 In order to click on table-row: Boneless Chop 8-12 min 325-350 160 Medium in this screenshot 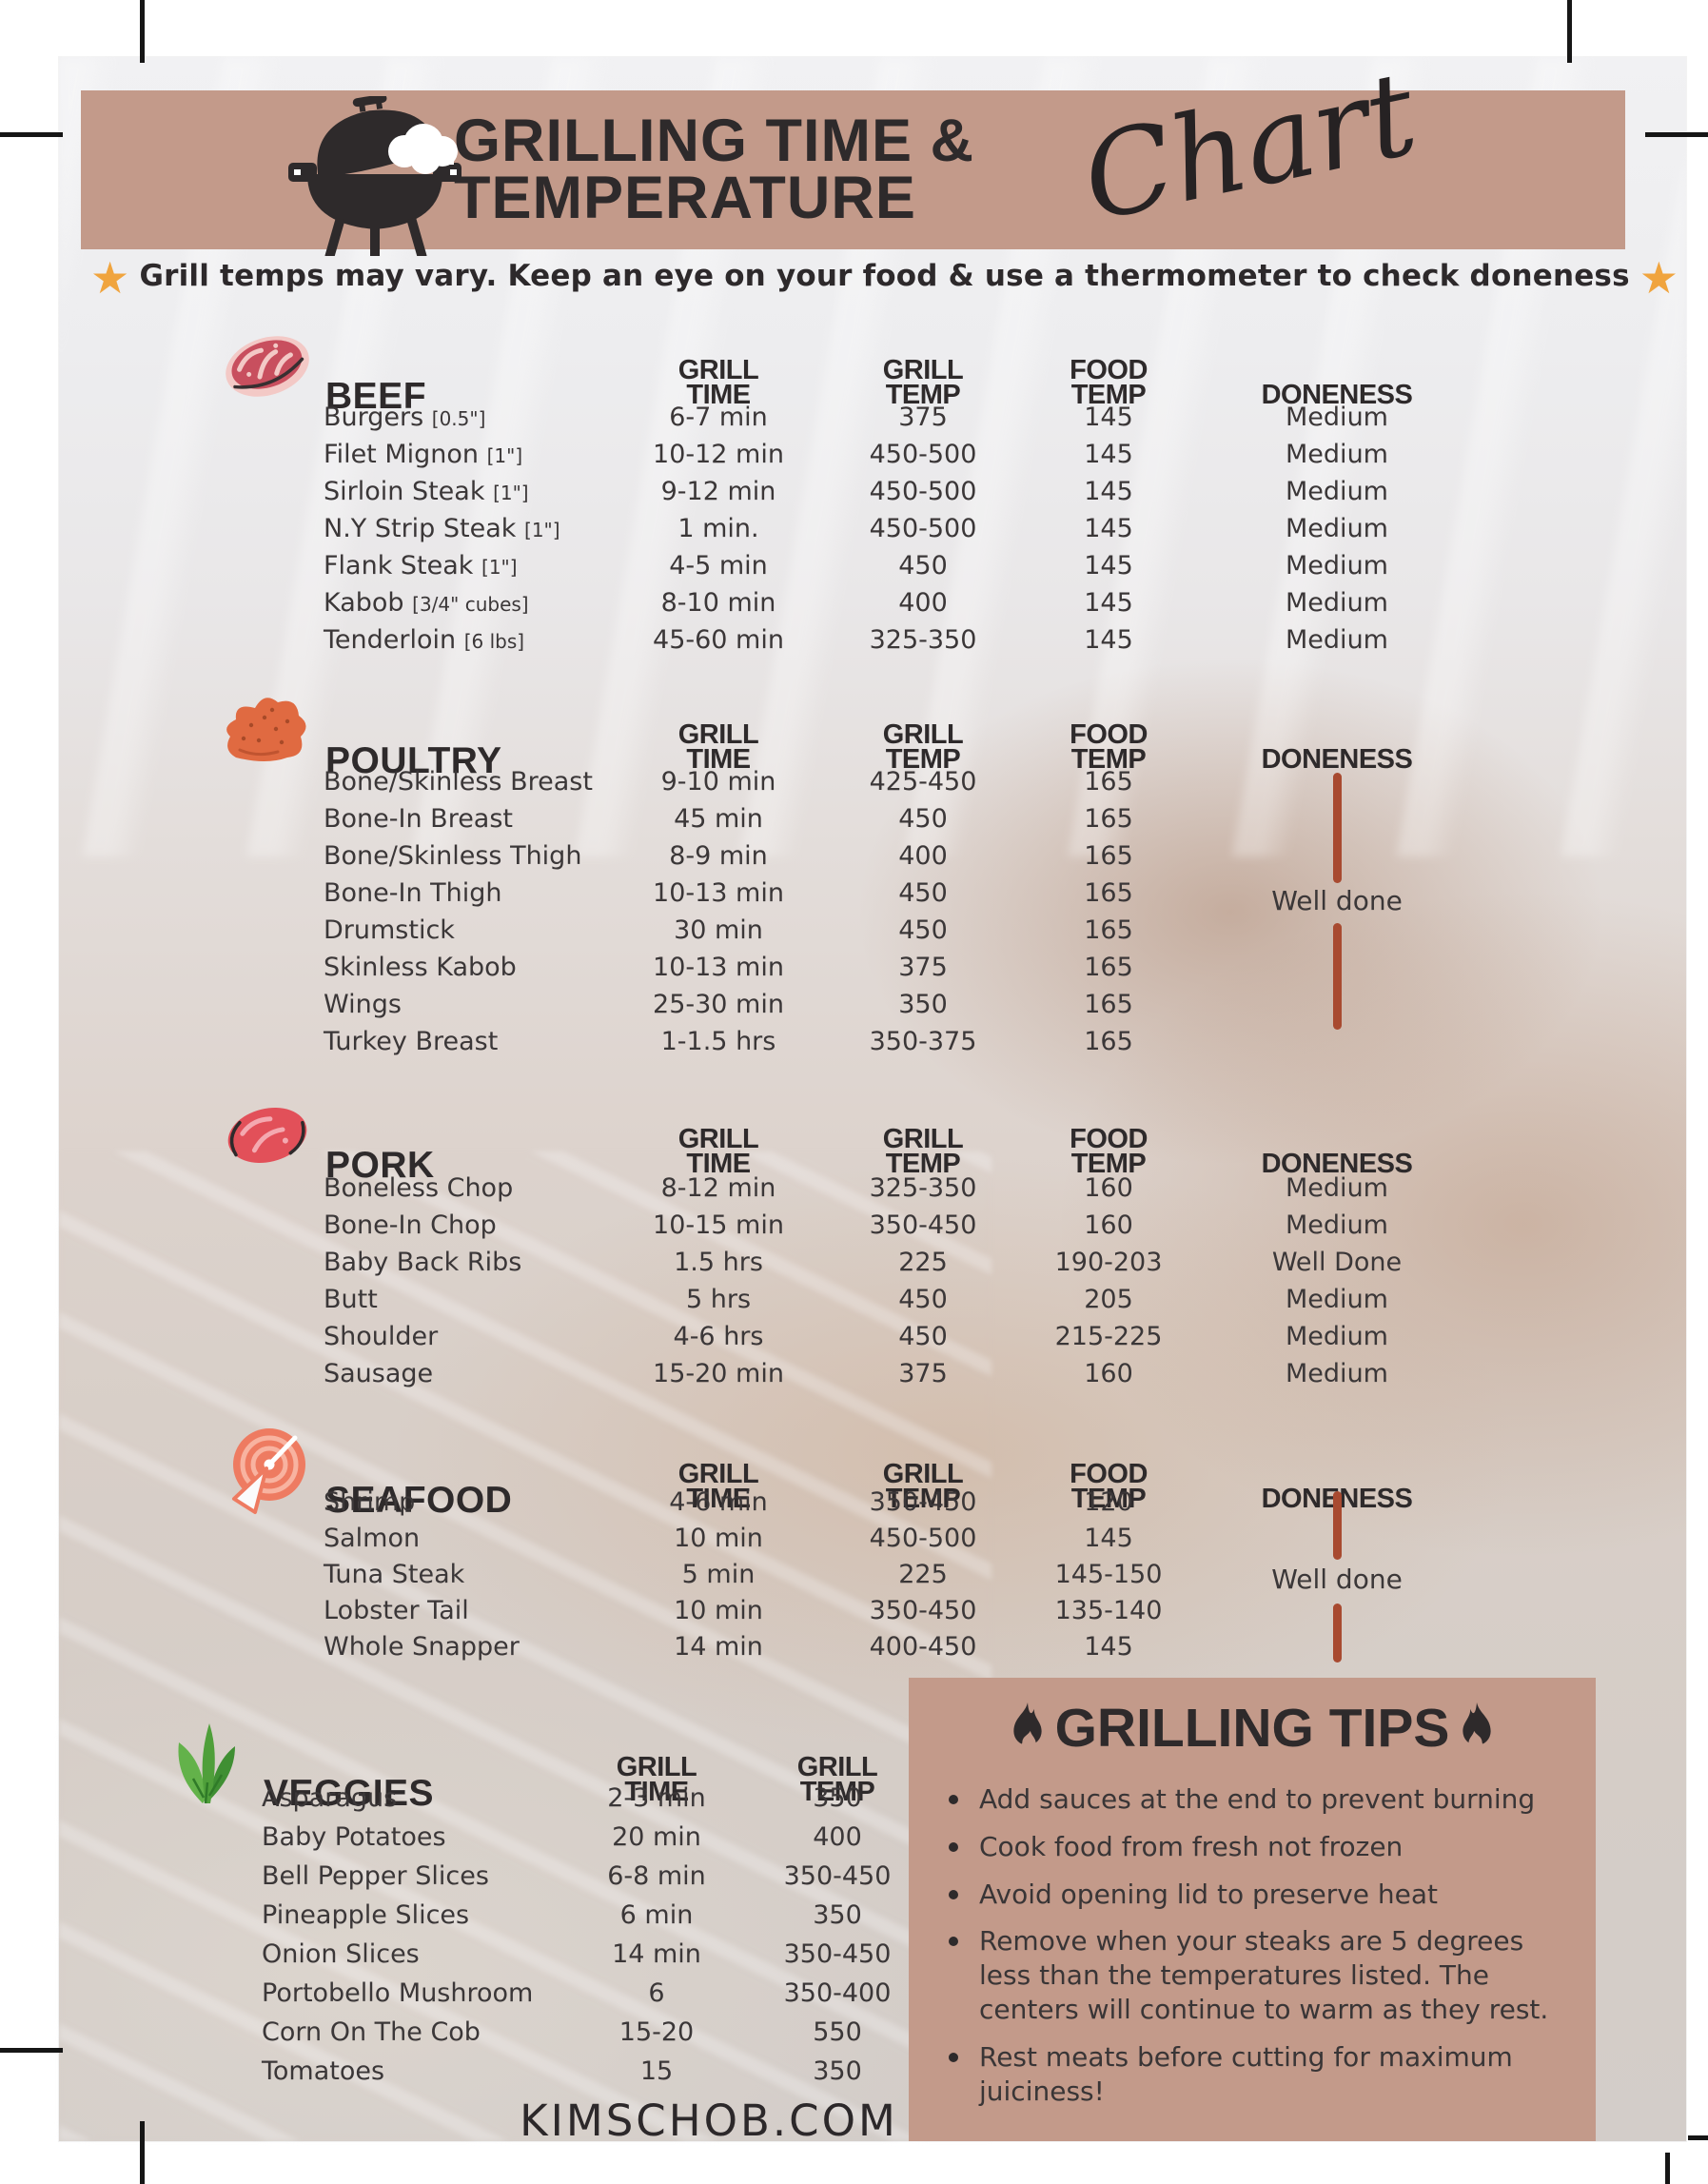, I will do `click(851, 1188)`.